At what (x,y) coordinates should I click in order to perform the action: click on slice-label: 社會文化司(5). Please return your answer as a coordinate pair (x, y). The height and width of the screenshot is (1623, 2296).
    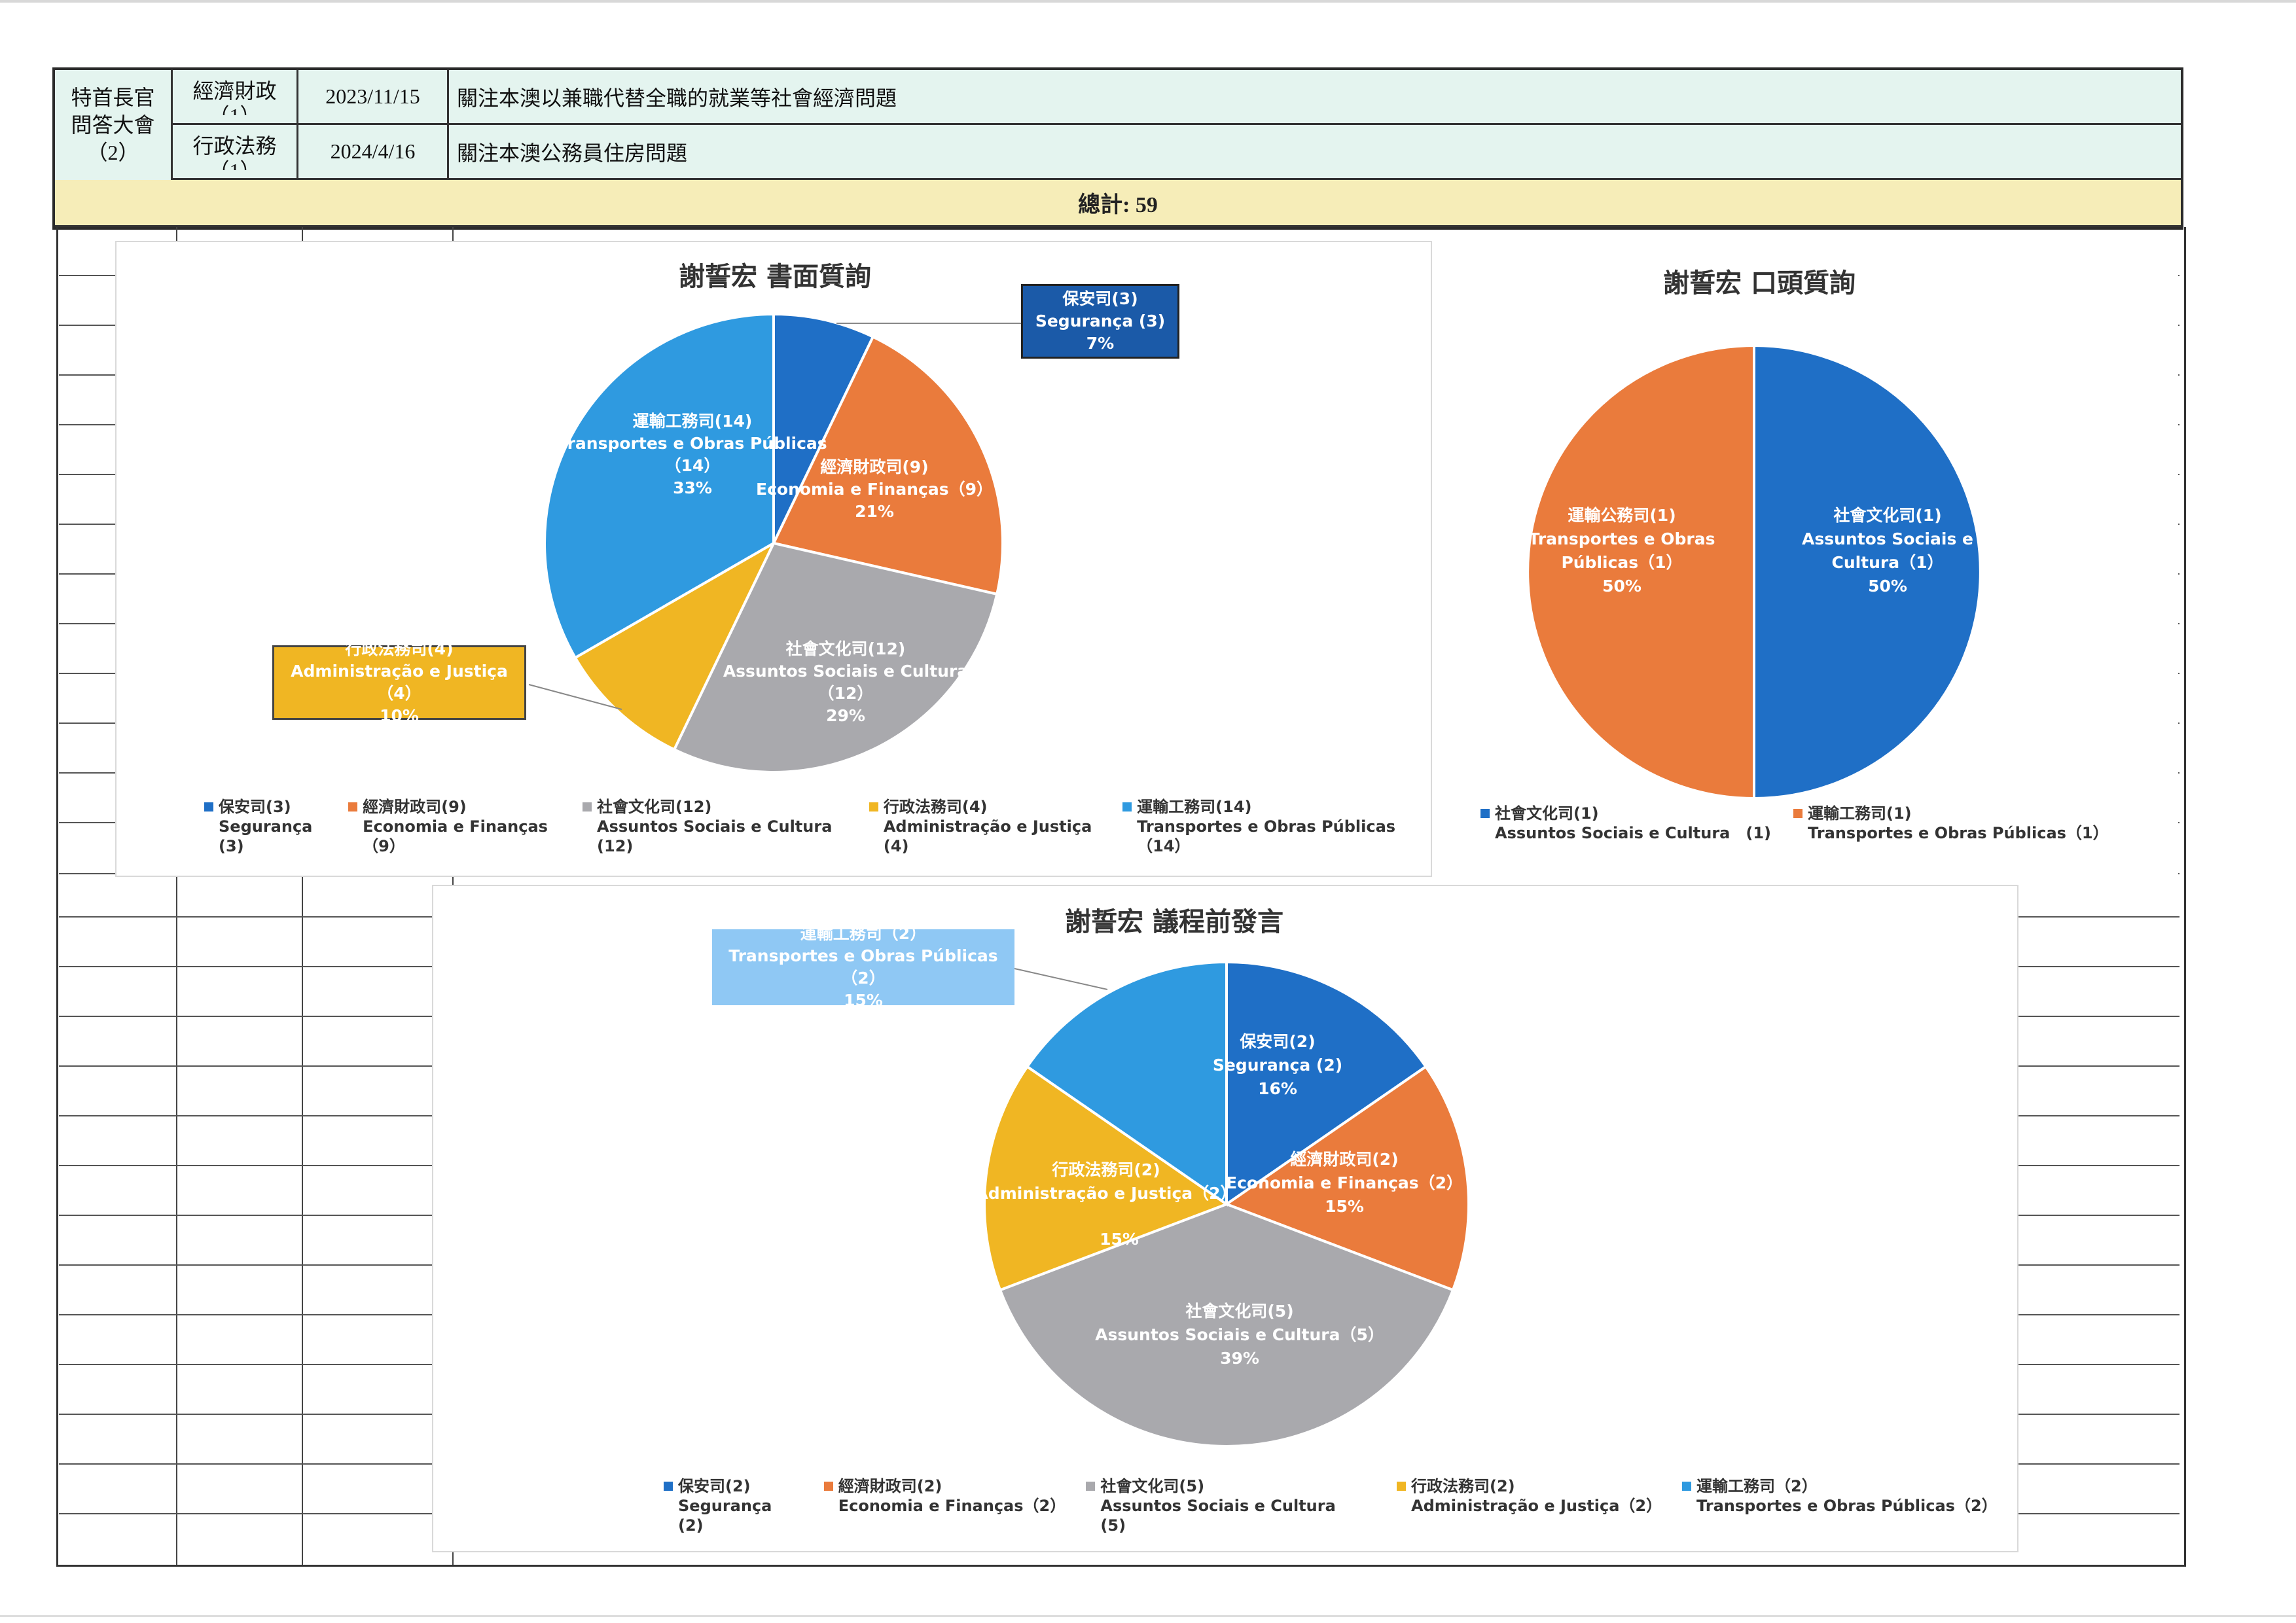
    Looking at the image, I should click on (1239, 1311).